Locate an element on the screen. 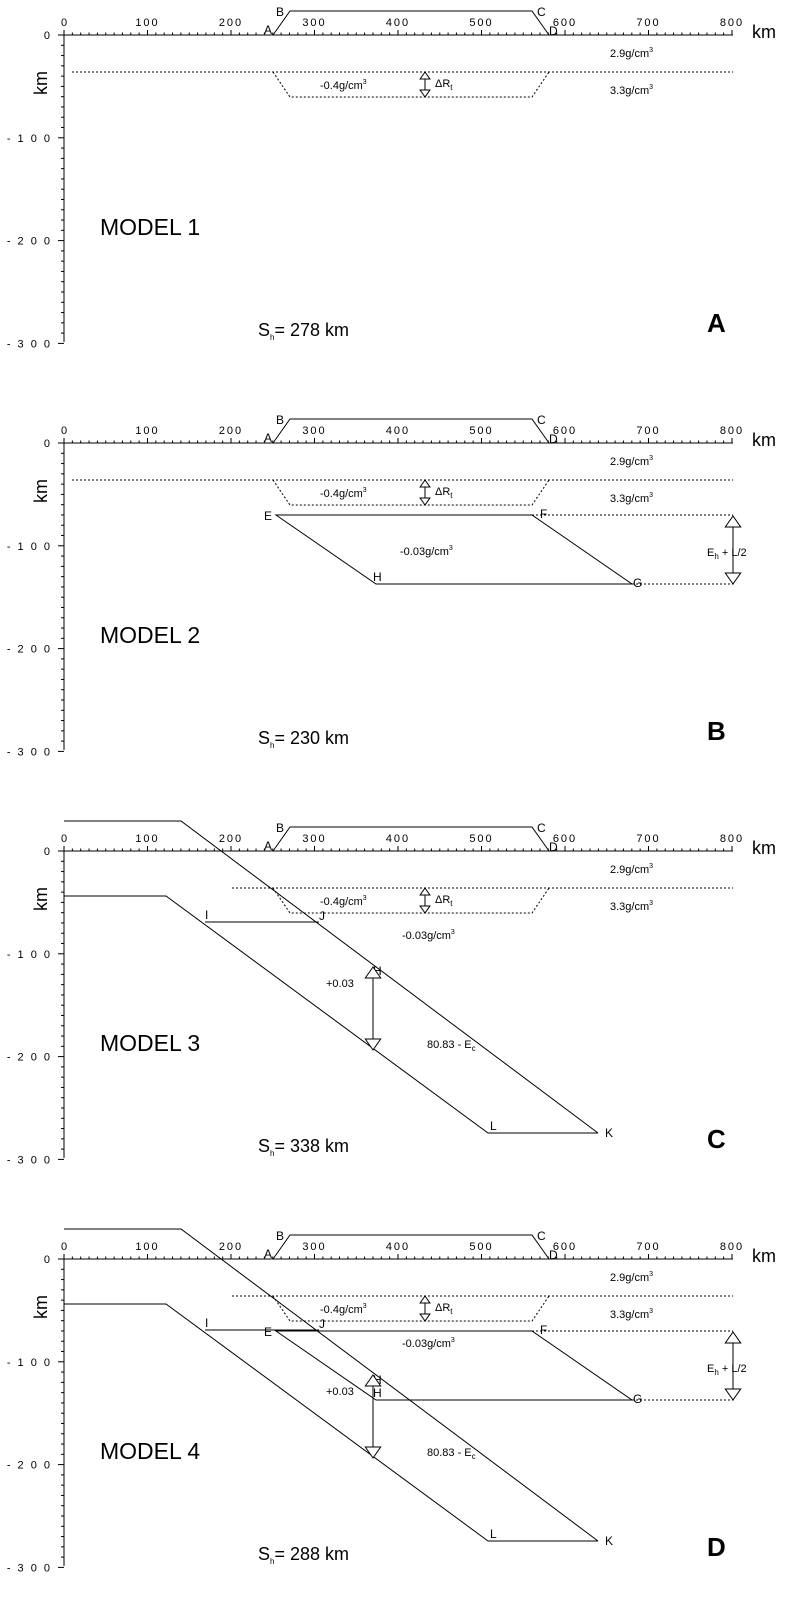  moho is located at coordinates (482, 1308).